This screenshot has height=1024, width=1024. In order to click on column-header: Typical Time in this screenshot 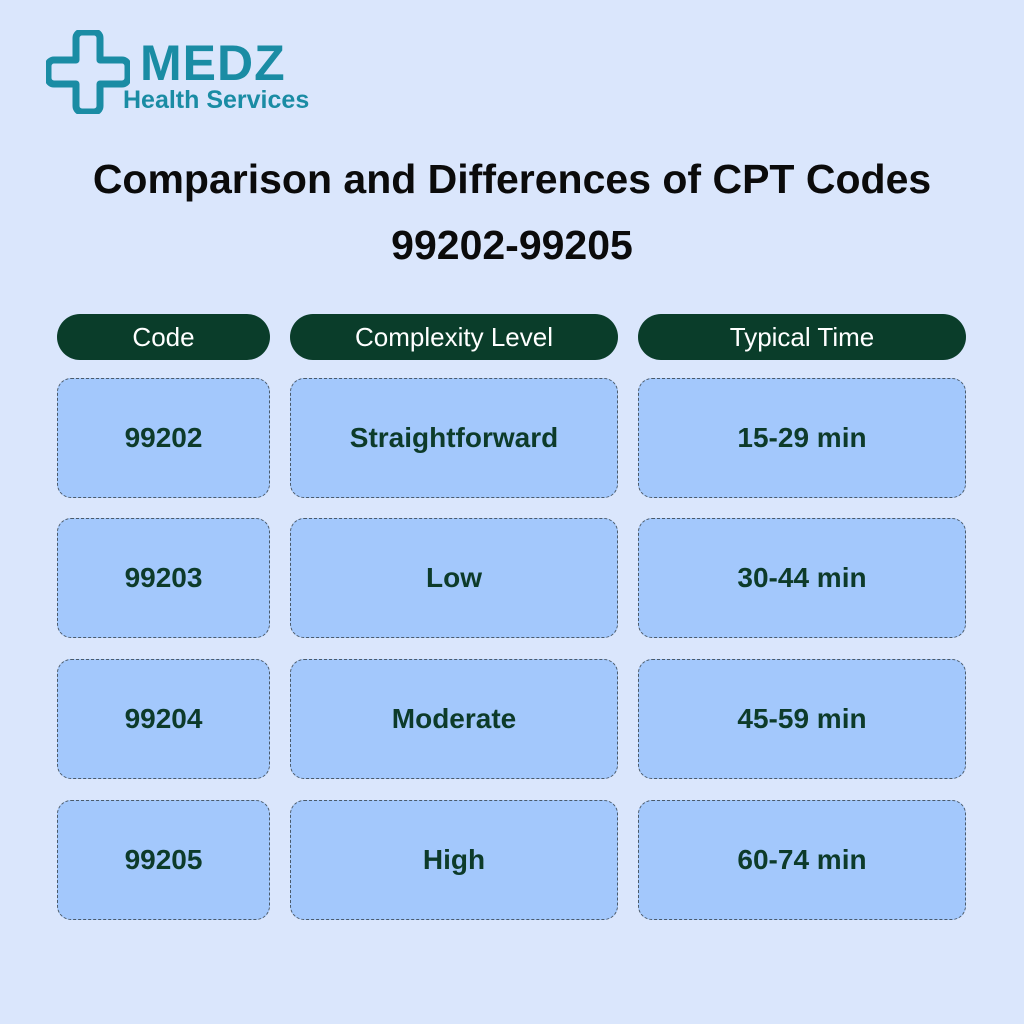, I will do `click(802, 337)`.